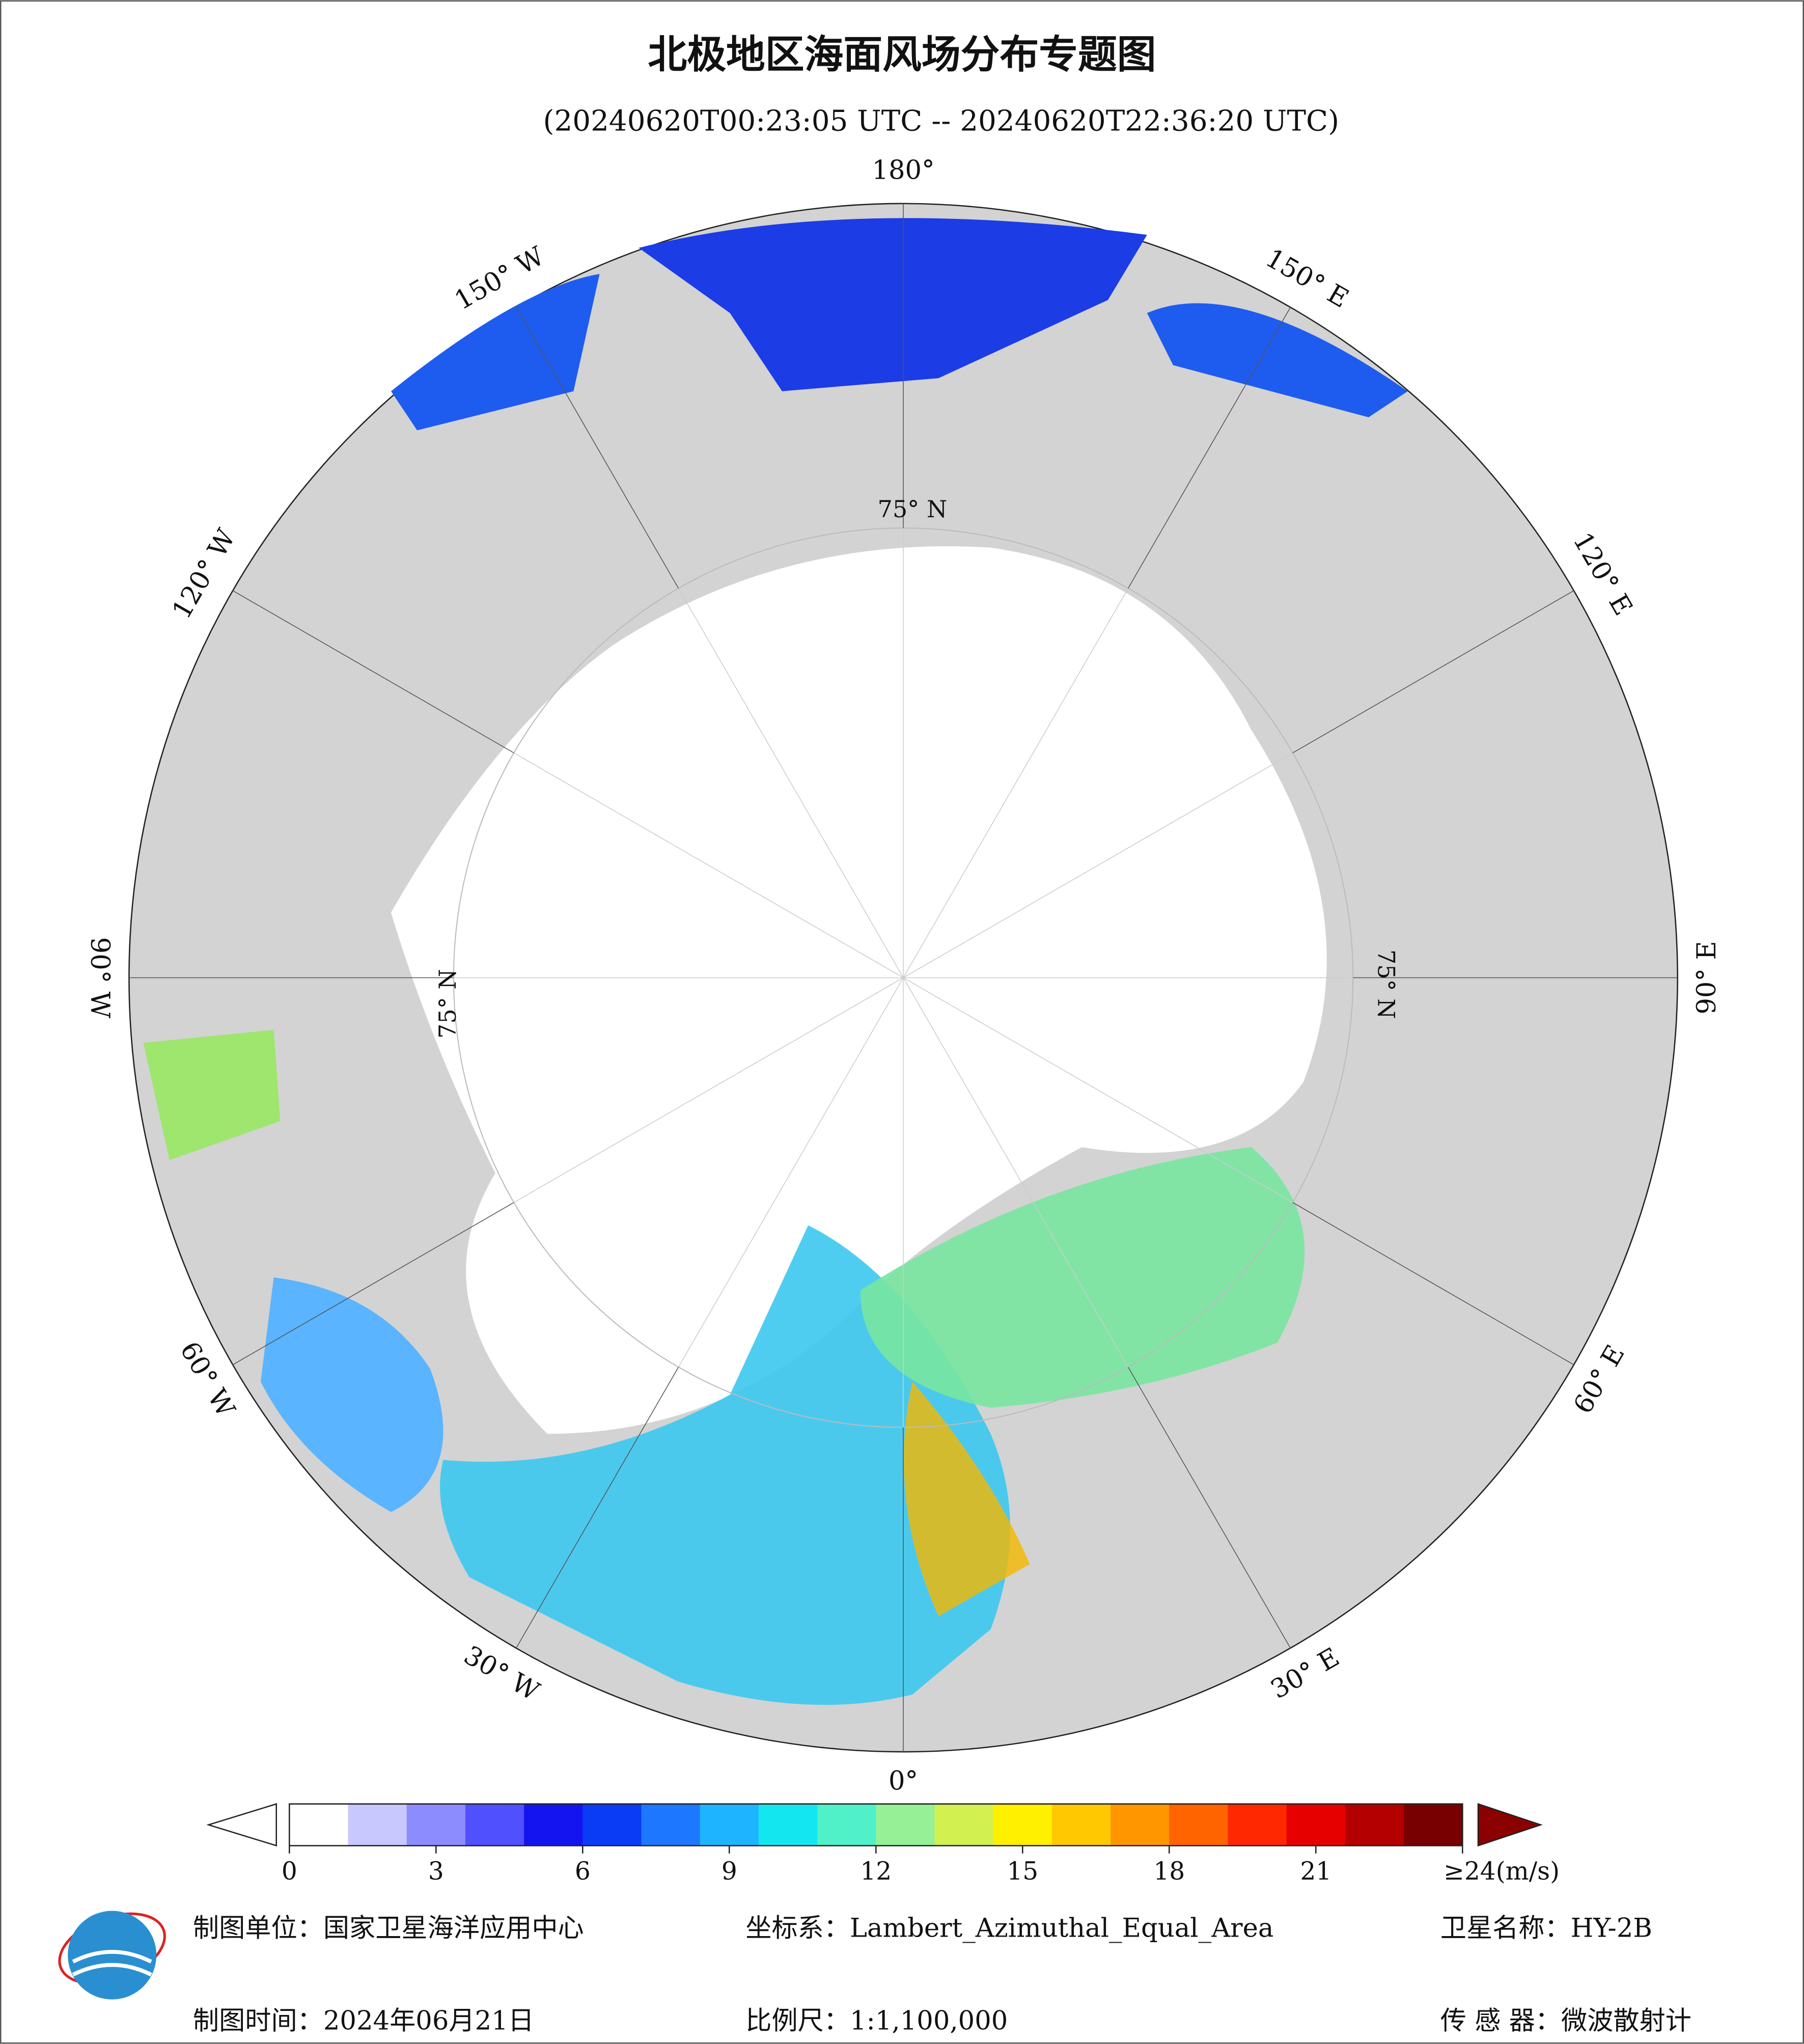 The height and width of the screenshot is (2044, 1804). I want to click on colorbar-tick-label: 18, so click(1169, 1871).